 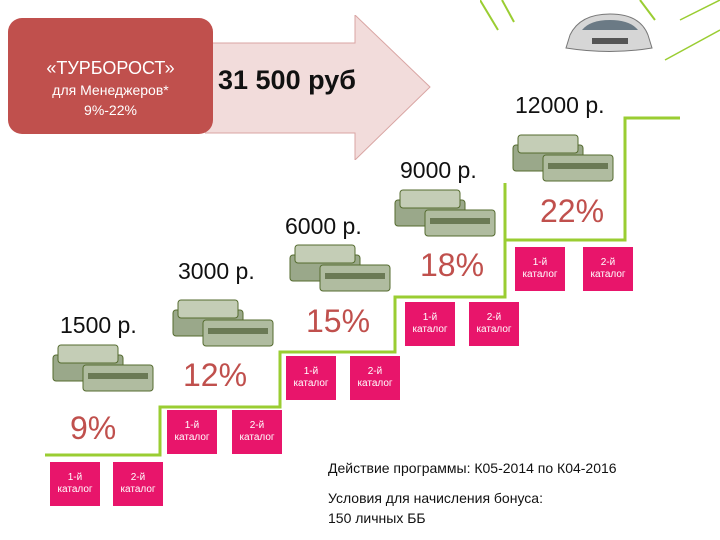 What do you see at coordinates (438, 170) in the screenshot?
I see `step-4-amount: 9000 р.` at bounding box center [438, 170].